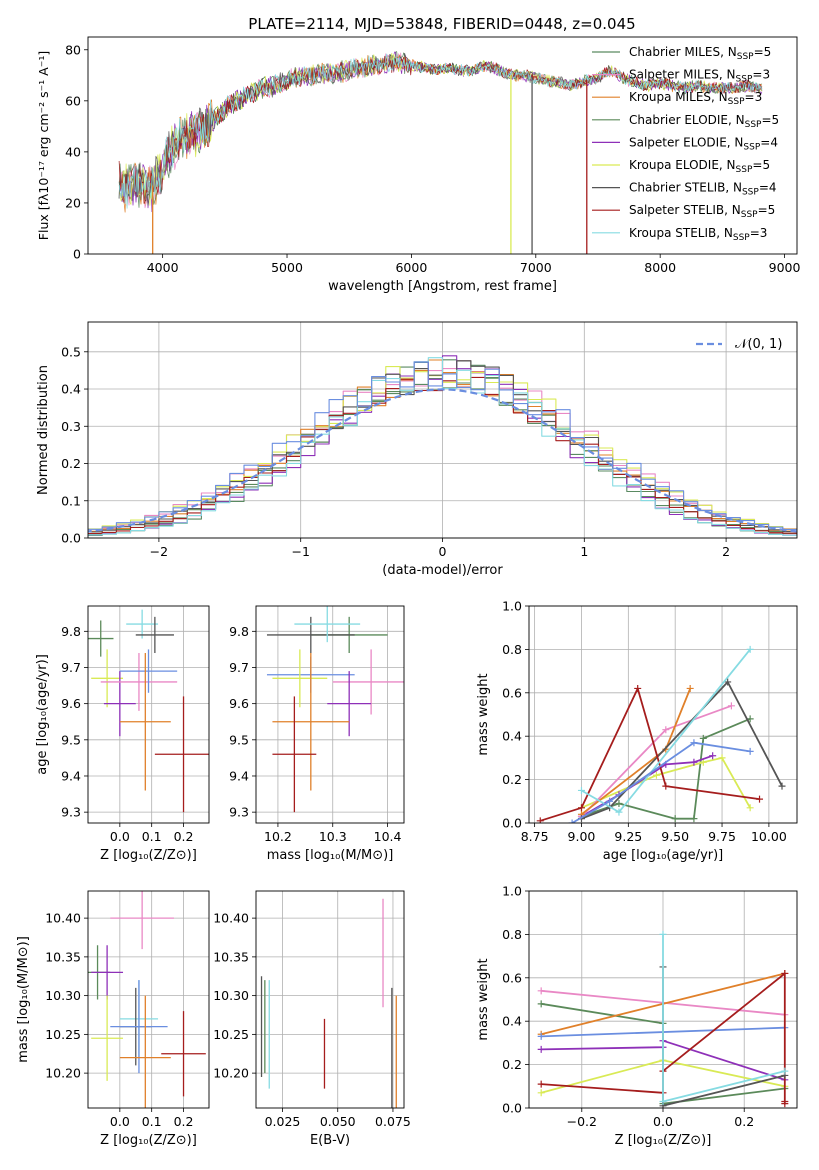  I want to click on y-tick-label: 40, so click(73, 151).